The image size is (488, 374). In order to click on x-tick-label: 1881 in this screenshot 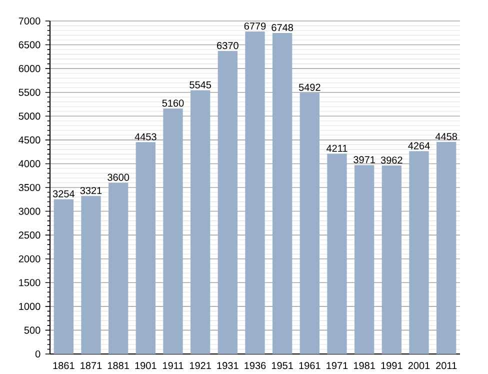, I will do `click(118, 366)`.